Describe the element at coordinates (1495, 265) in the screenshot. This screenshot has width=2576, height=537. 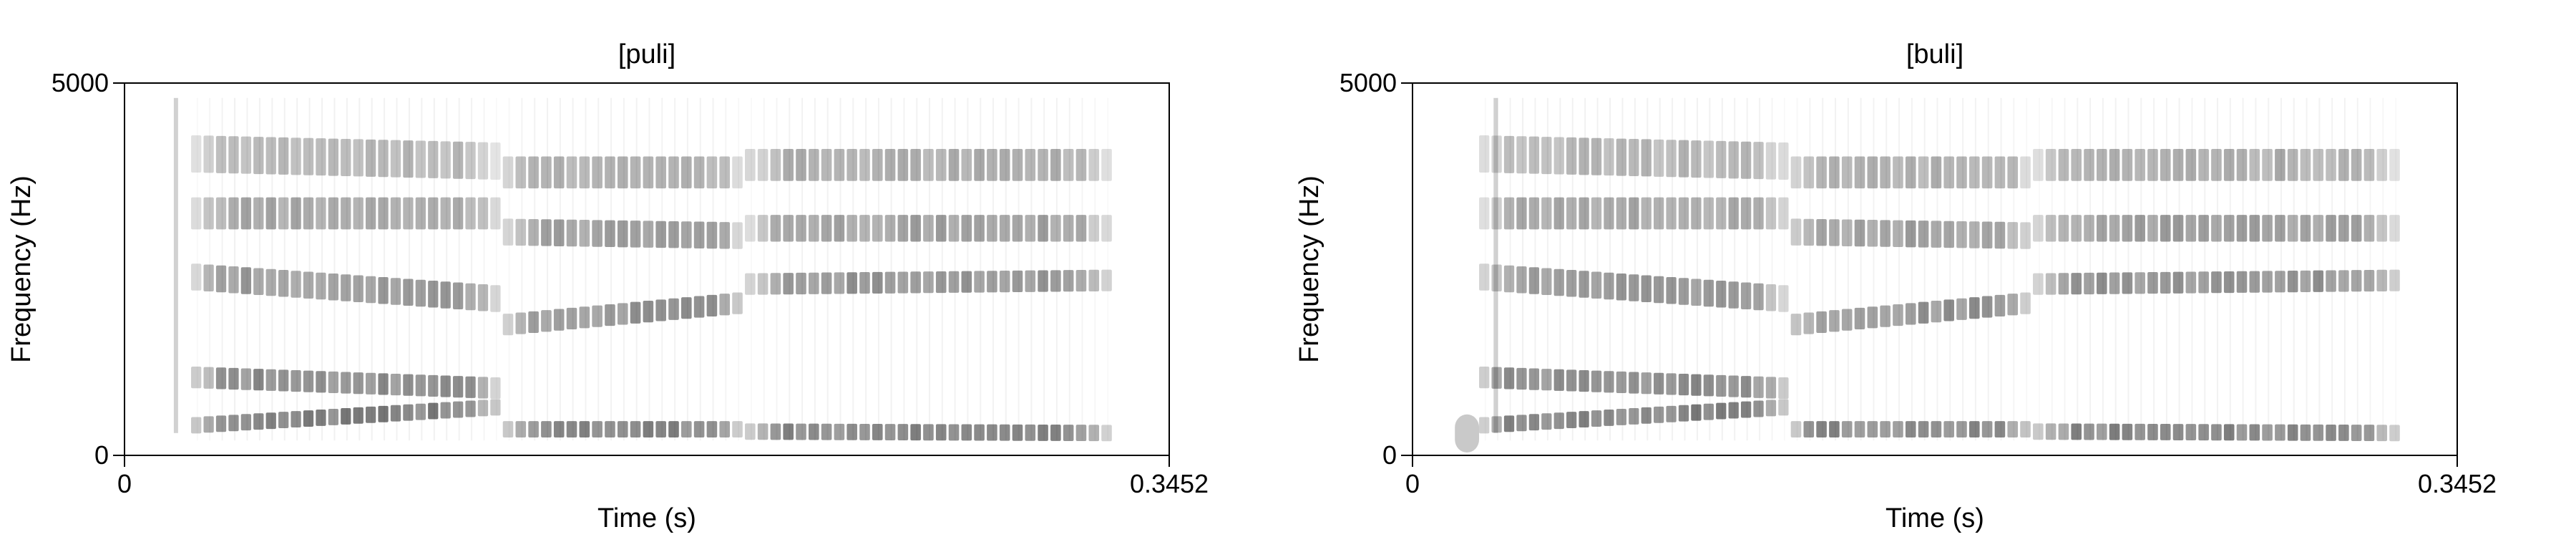
I see `release-burst` at that location.